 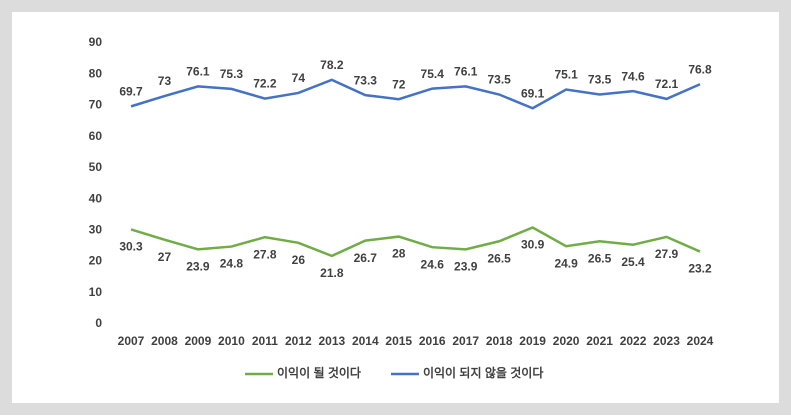 What do you see at coordinates (131, 247) in the screenshot?
I see `data-label: 30.3` at bounding box center [131, 247].